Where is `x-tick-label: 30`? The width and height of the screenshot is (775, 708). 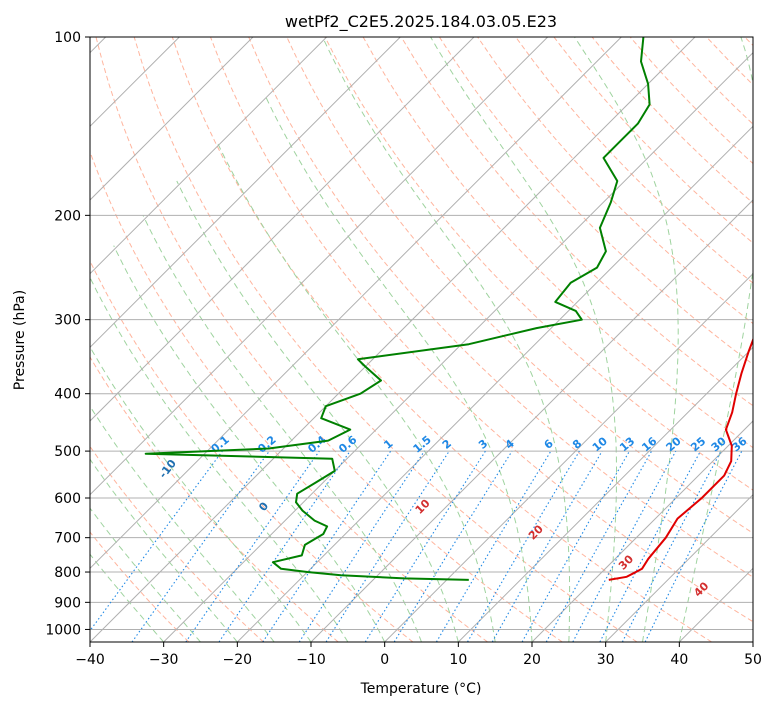 x-tick-label: 30 is located at coordinates (606, 660).